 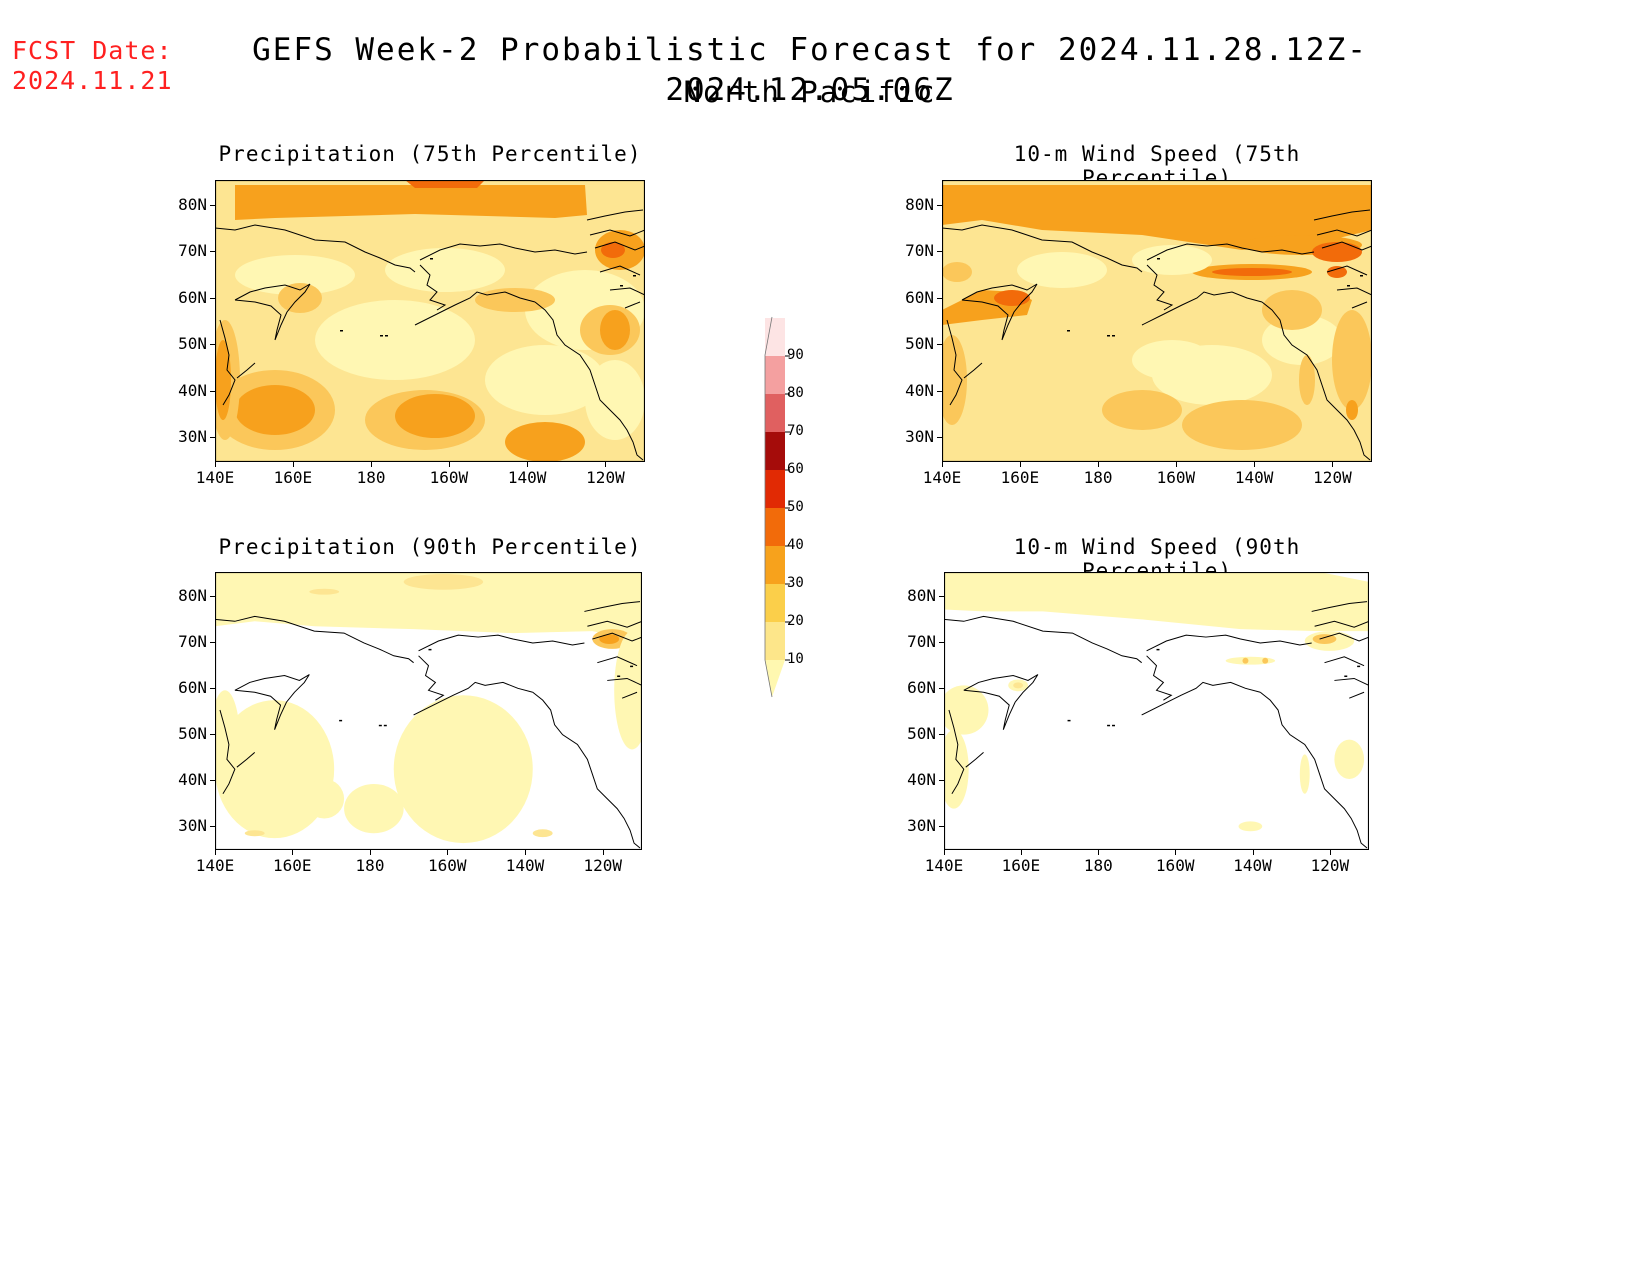 What do you see at coordinates (92, 80) in the screenshot?
I see `fcst-date-value: 2024.11.21` at bounding box center [92, 80].